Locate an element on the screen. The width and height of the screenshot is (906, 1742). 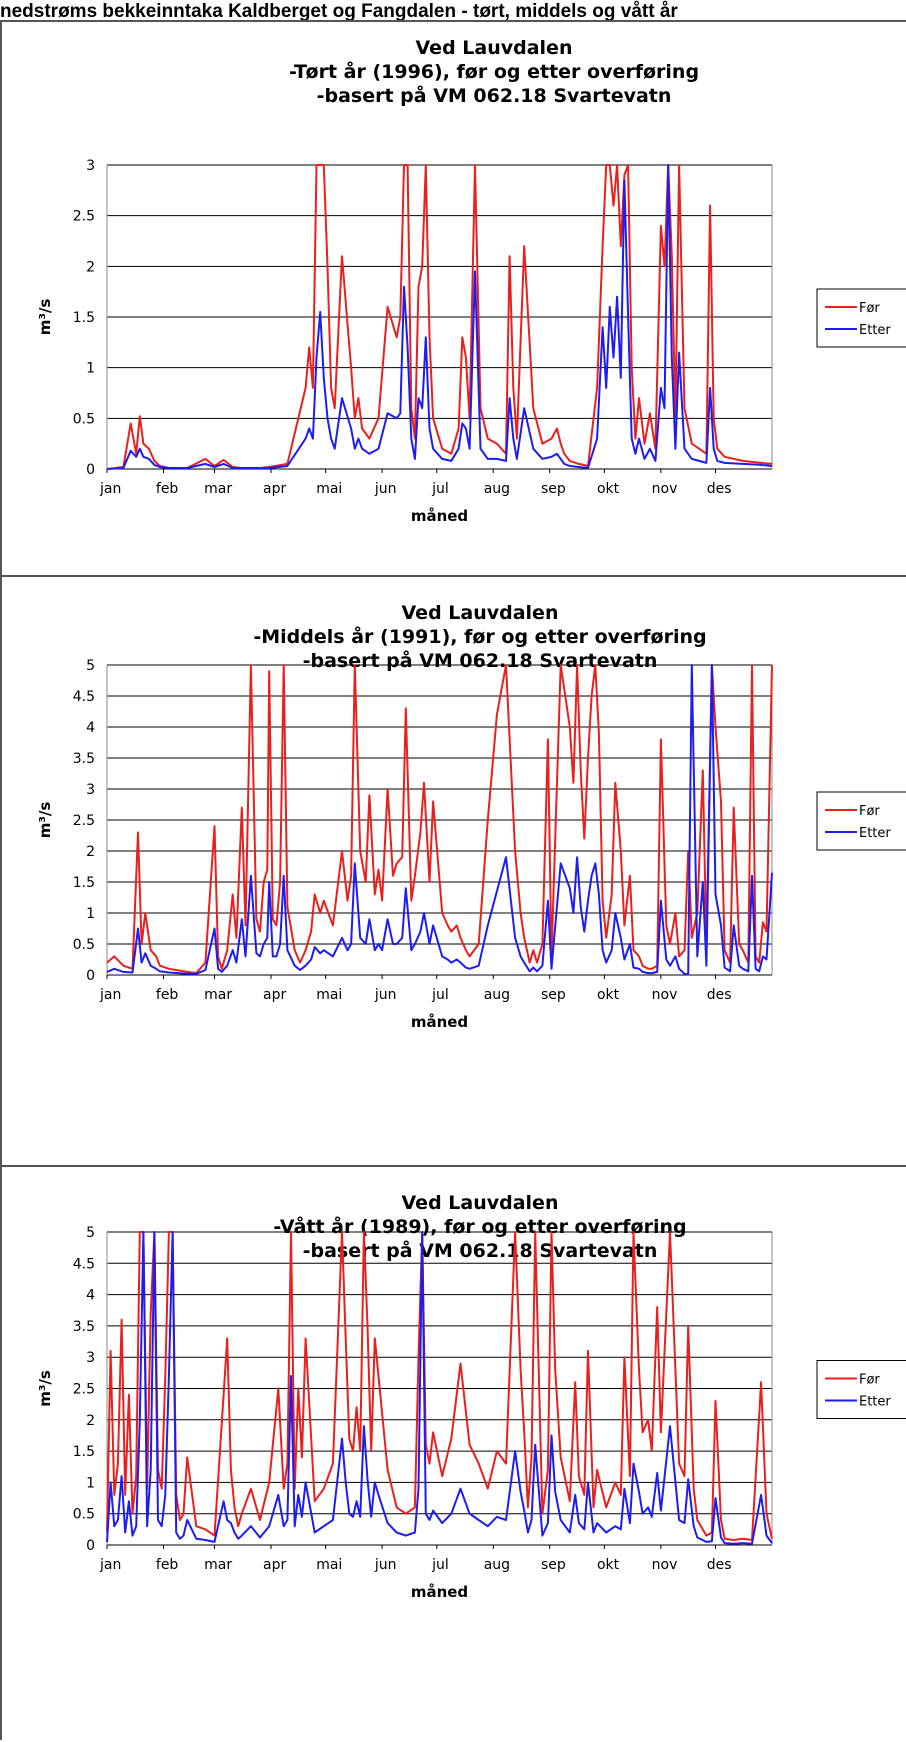
y-tick-label: 5 is located at coordinates (90, 666).